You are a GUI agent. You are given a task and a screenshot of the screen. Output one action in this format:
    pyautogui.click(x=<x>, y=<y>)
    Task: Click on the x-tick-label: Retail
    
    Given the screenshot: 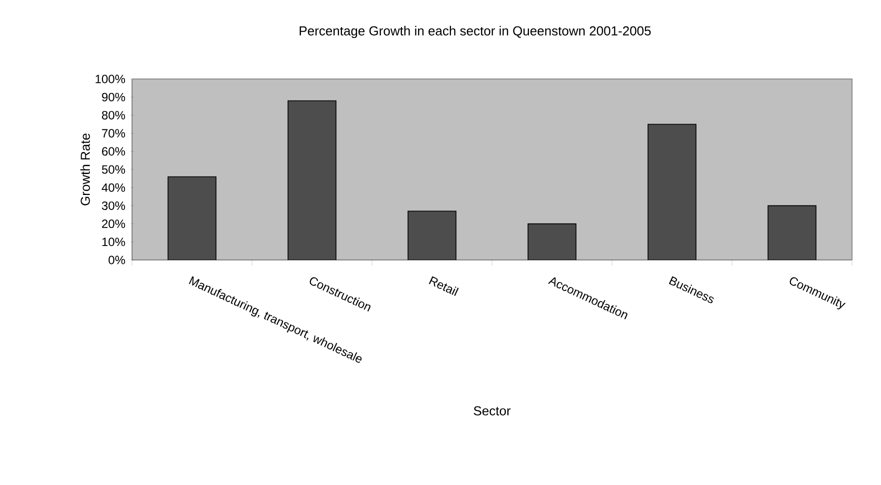 What is the action you would take?
    pyautogui.click(x=443, y=286)
    